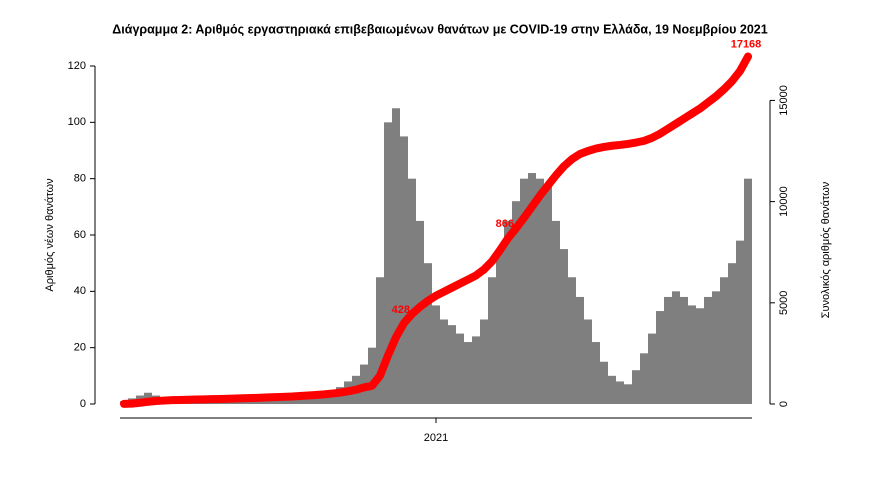  What do you see at coordinates (50, 235) in the screenshot?
I see `y-axis-title: Αριθμός νέων θανάτων` at bounding box center [50, 235].